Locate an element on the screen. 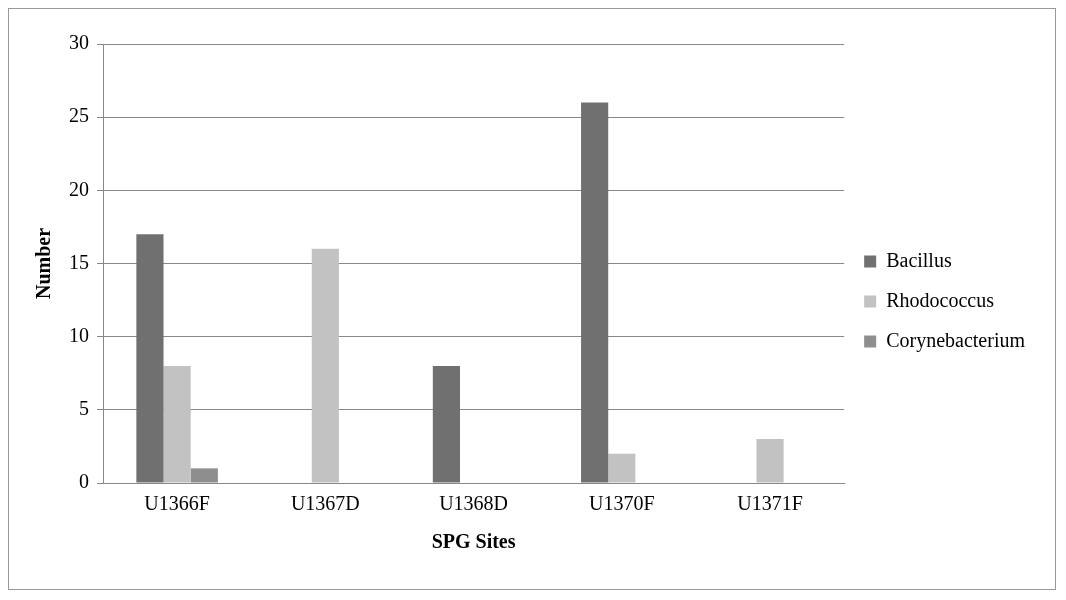 This screenshot has width=1066, height=600. legend-label: Corynebacterium is located at coordinates (956, 340).